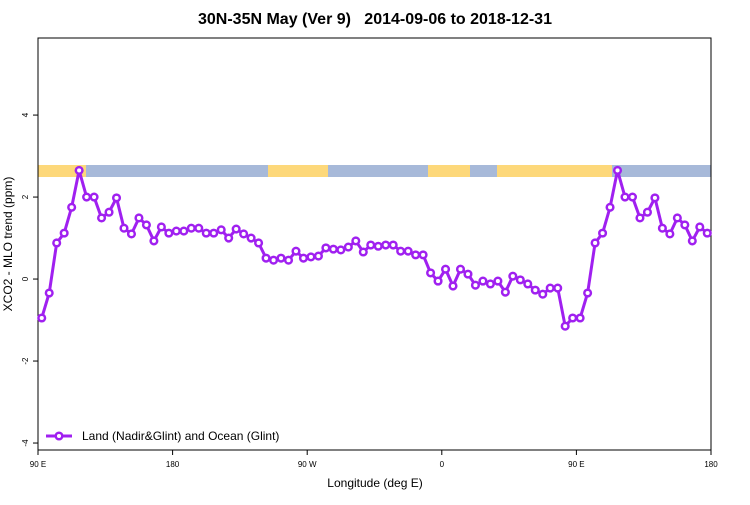 The image size is (750, 505). I want to click on land-ocean-strip, so click(374, 171).